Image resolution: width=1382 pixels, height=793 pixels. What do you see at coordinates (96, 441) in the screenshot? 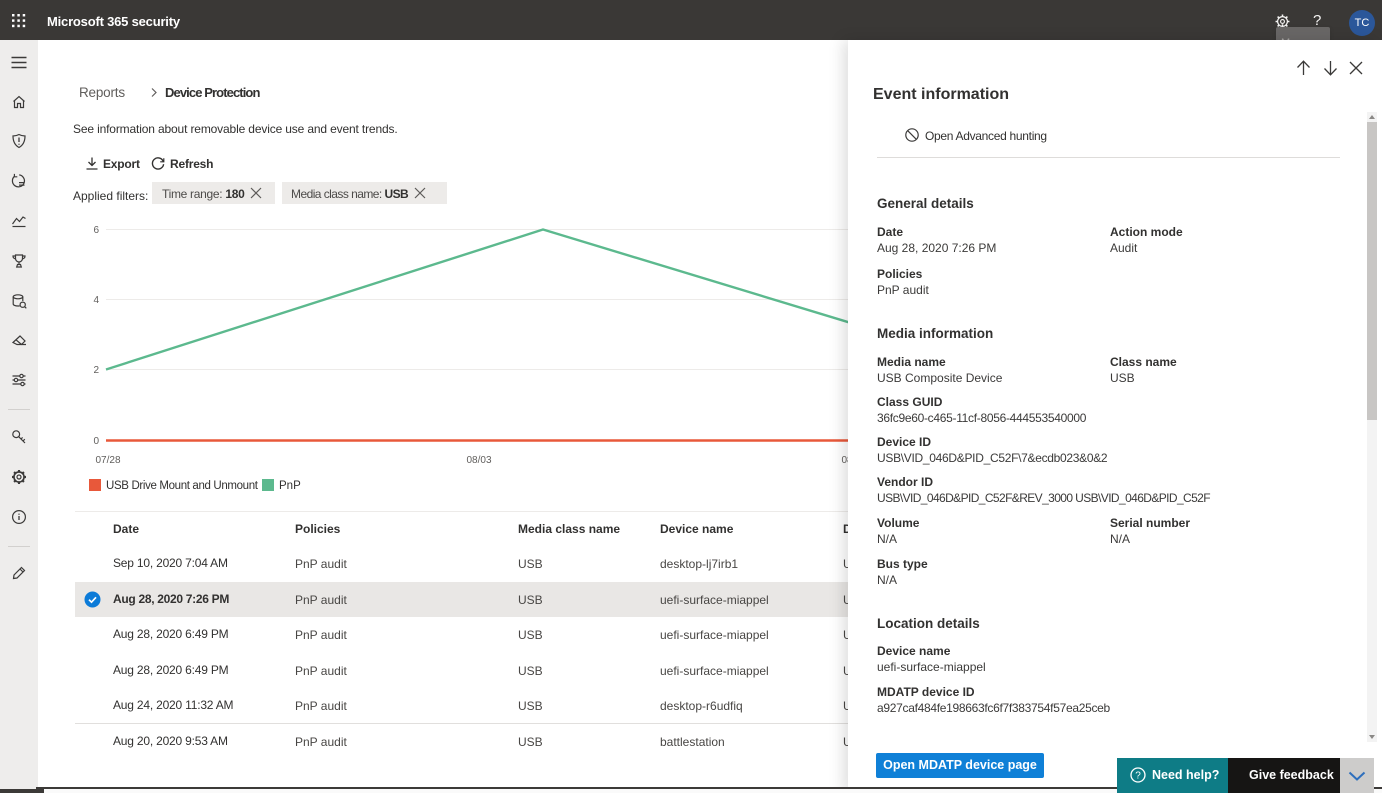
I see `svg-text: 0` at bounding box center [96, 441].